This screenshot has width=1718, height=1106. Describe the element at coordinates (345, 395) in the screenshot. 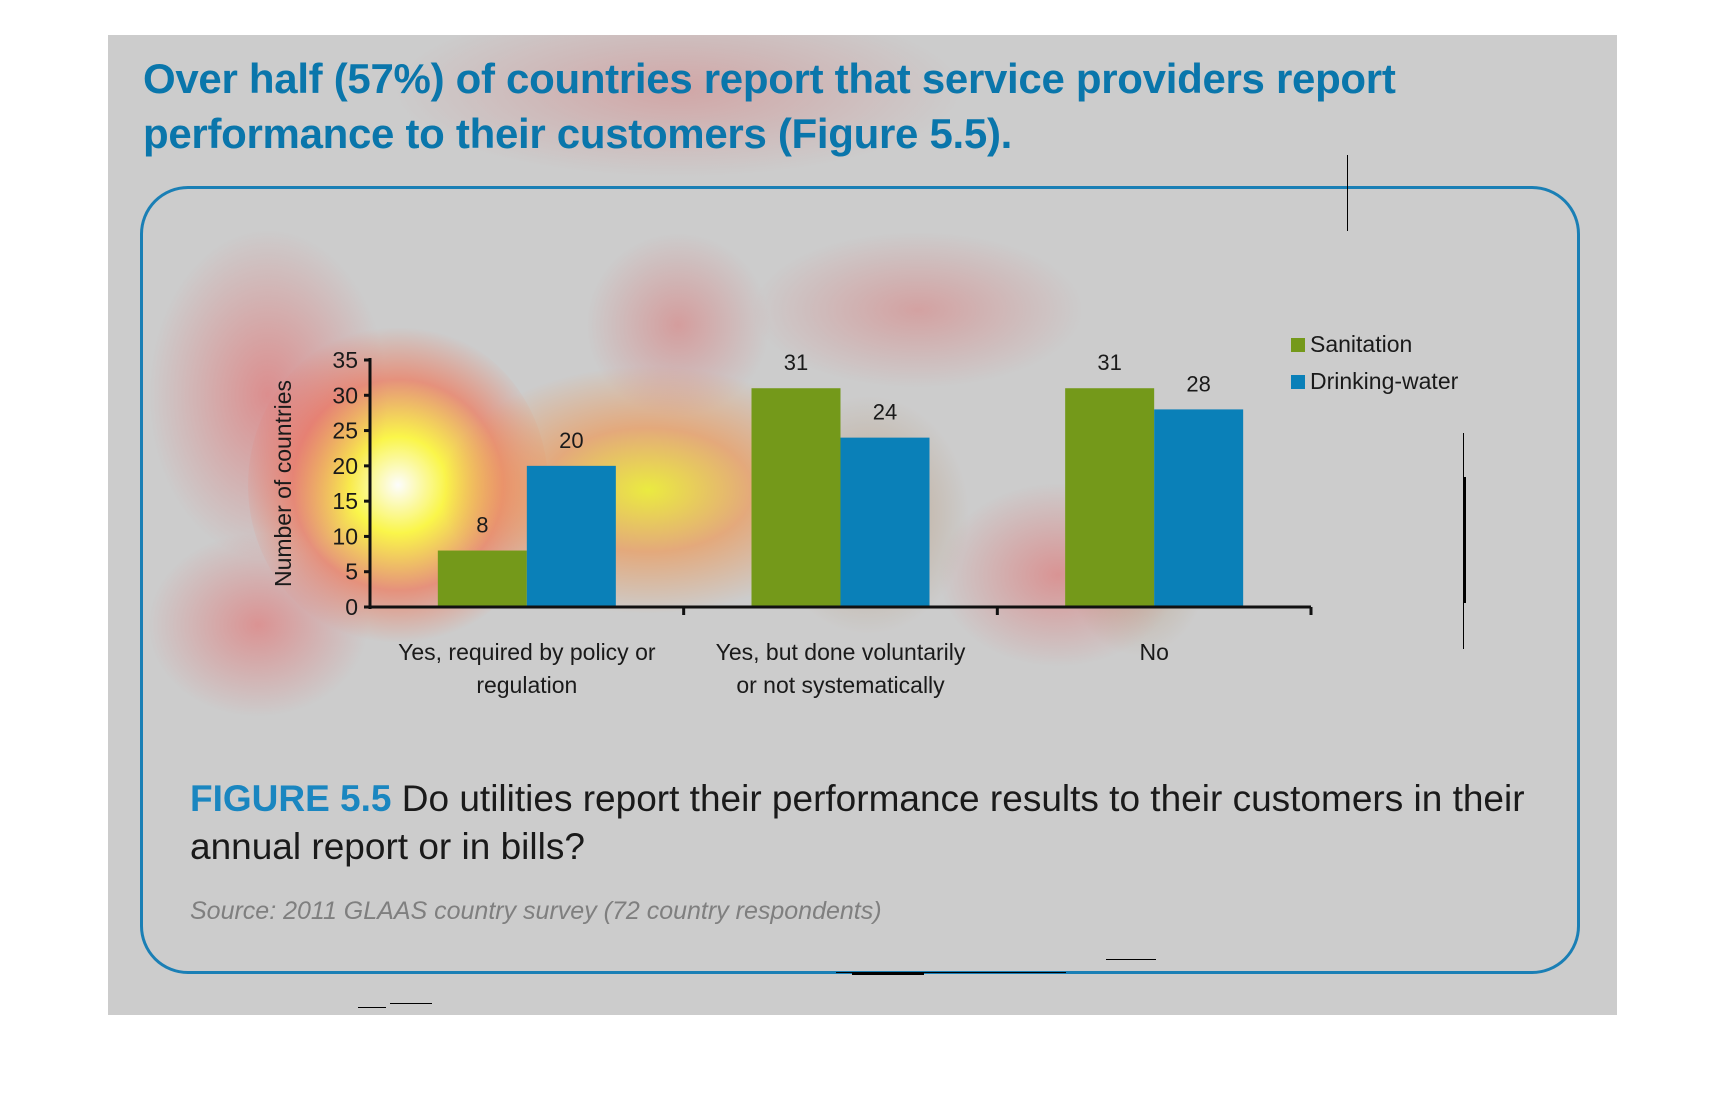

I see `y-tick-label: 30` at that location.